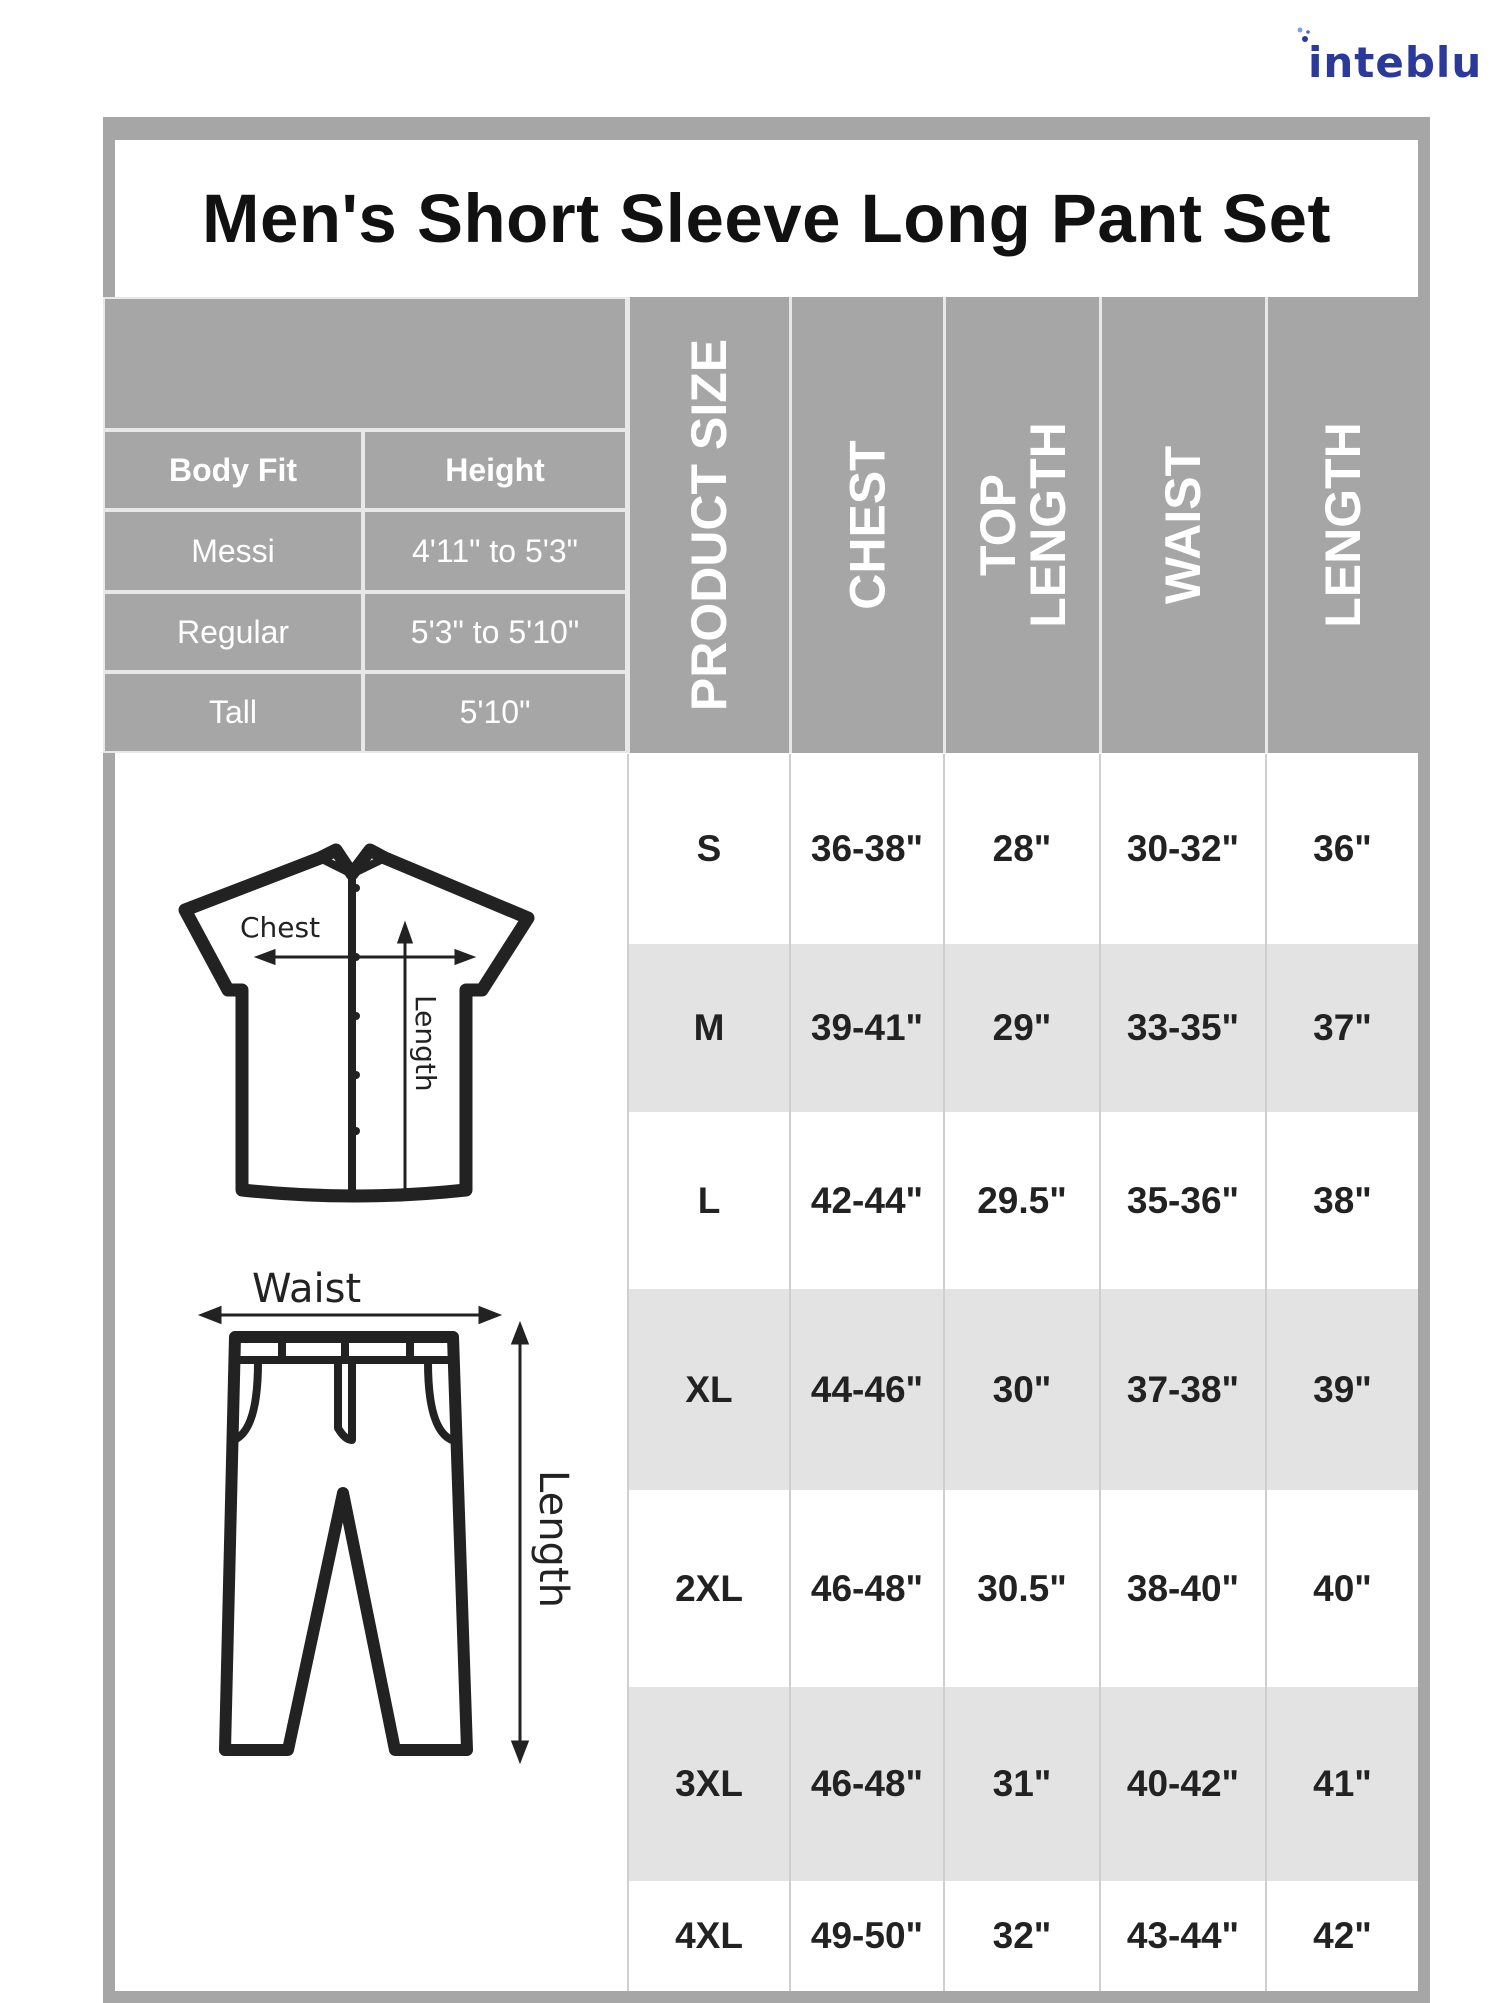 The image size is (1500, 2003). I want to click on header-chest: CHEST, so click(866, 525).